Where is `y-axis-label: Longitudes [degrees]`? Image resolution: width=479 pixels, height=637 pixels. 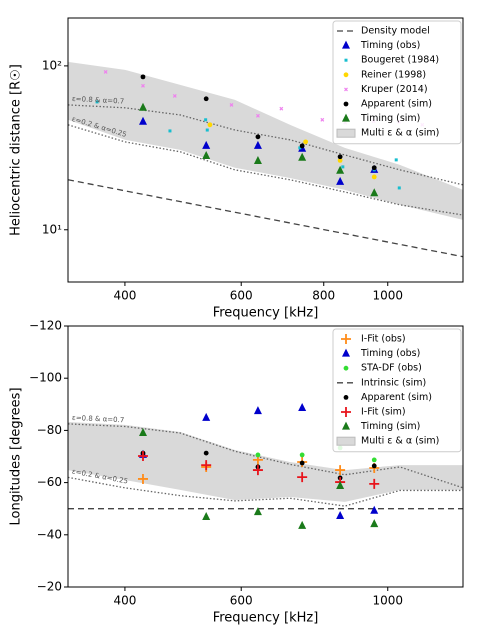 y-axis-label: Longitudes [degrees] is located at coordinates (16, 456).